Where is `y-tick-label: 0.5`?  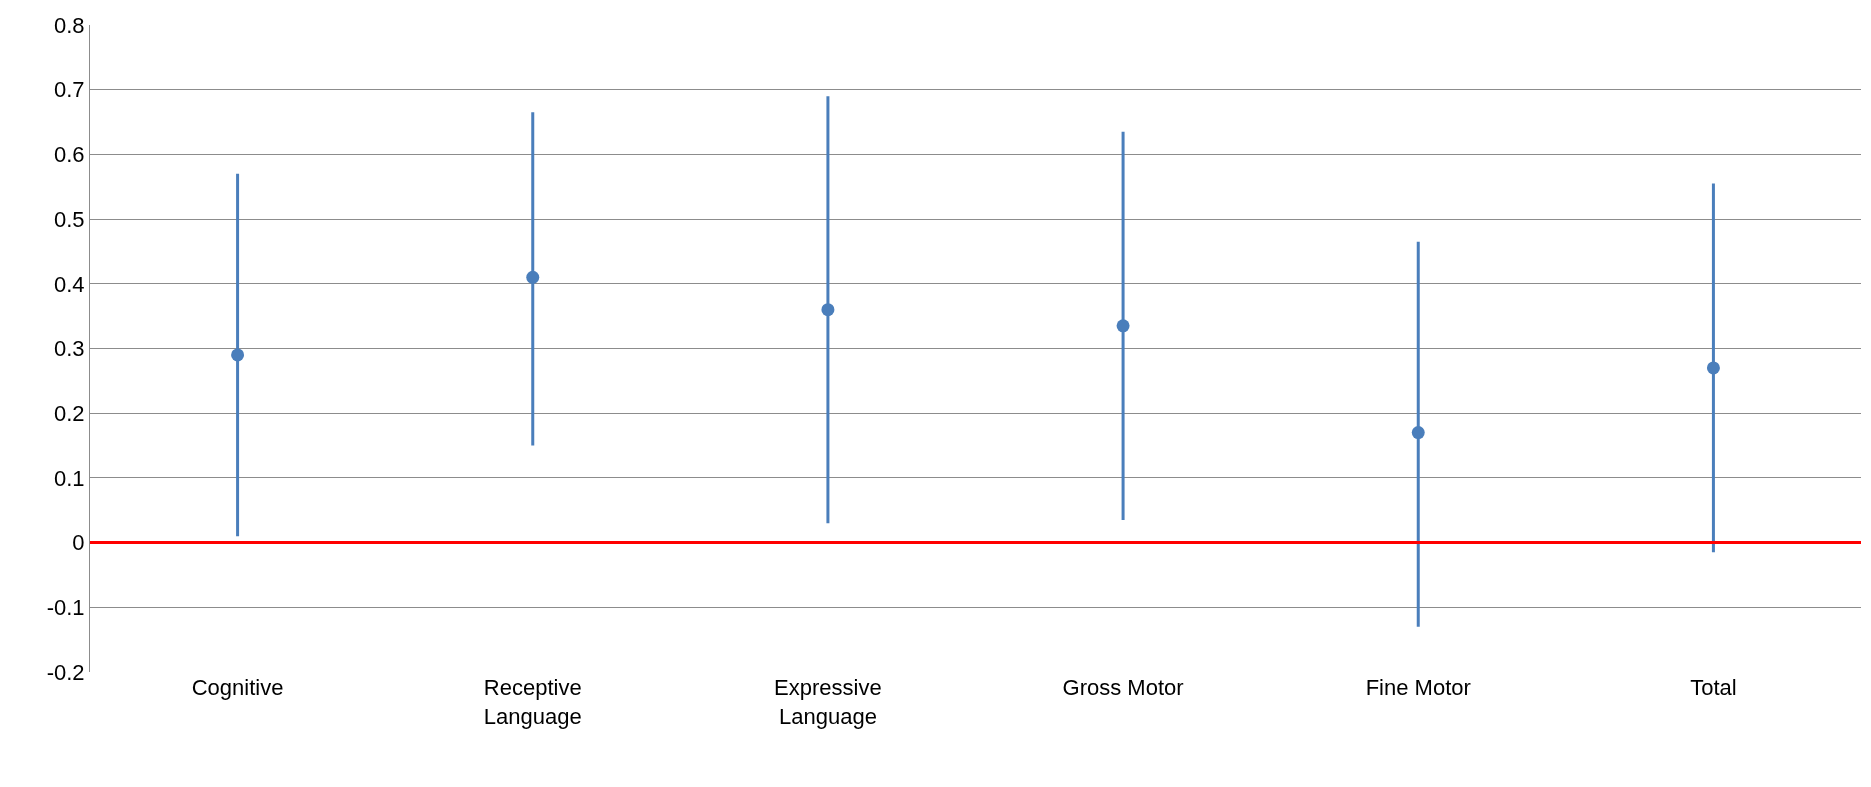 y-tick-label: 0.5 is located at coordinates (69, 219).